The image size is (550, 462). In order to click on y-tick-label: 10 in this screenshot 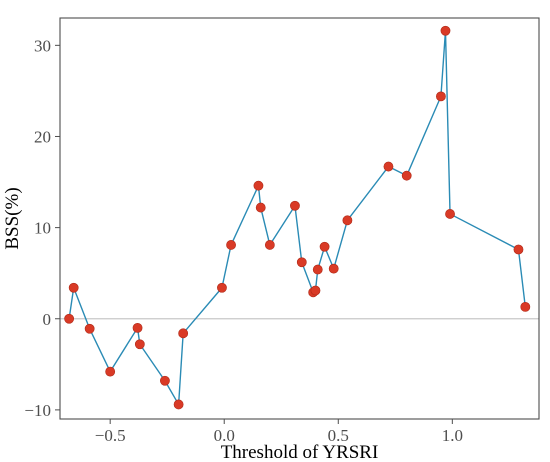, I will do `click(42, 228)`.